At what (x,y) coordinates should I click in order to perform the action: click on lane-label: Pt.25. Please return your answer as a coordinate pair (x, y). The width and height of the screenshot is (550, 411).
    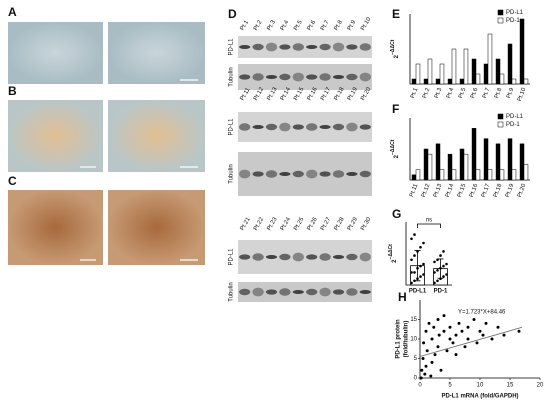
    Looking at the image, I should click on (299, 224).